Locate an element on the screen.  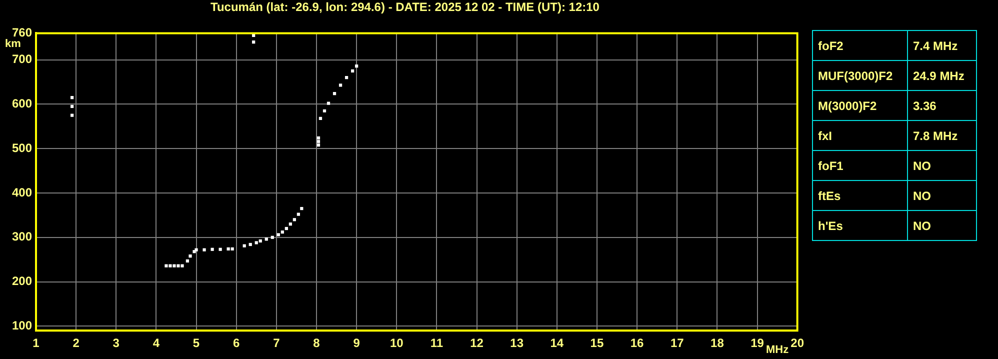
y-tick-label: 600 is located at coordinates (22, 103).